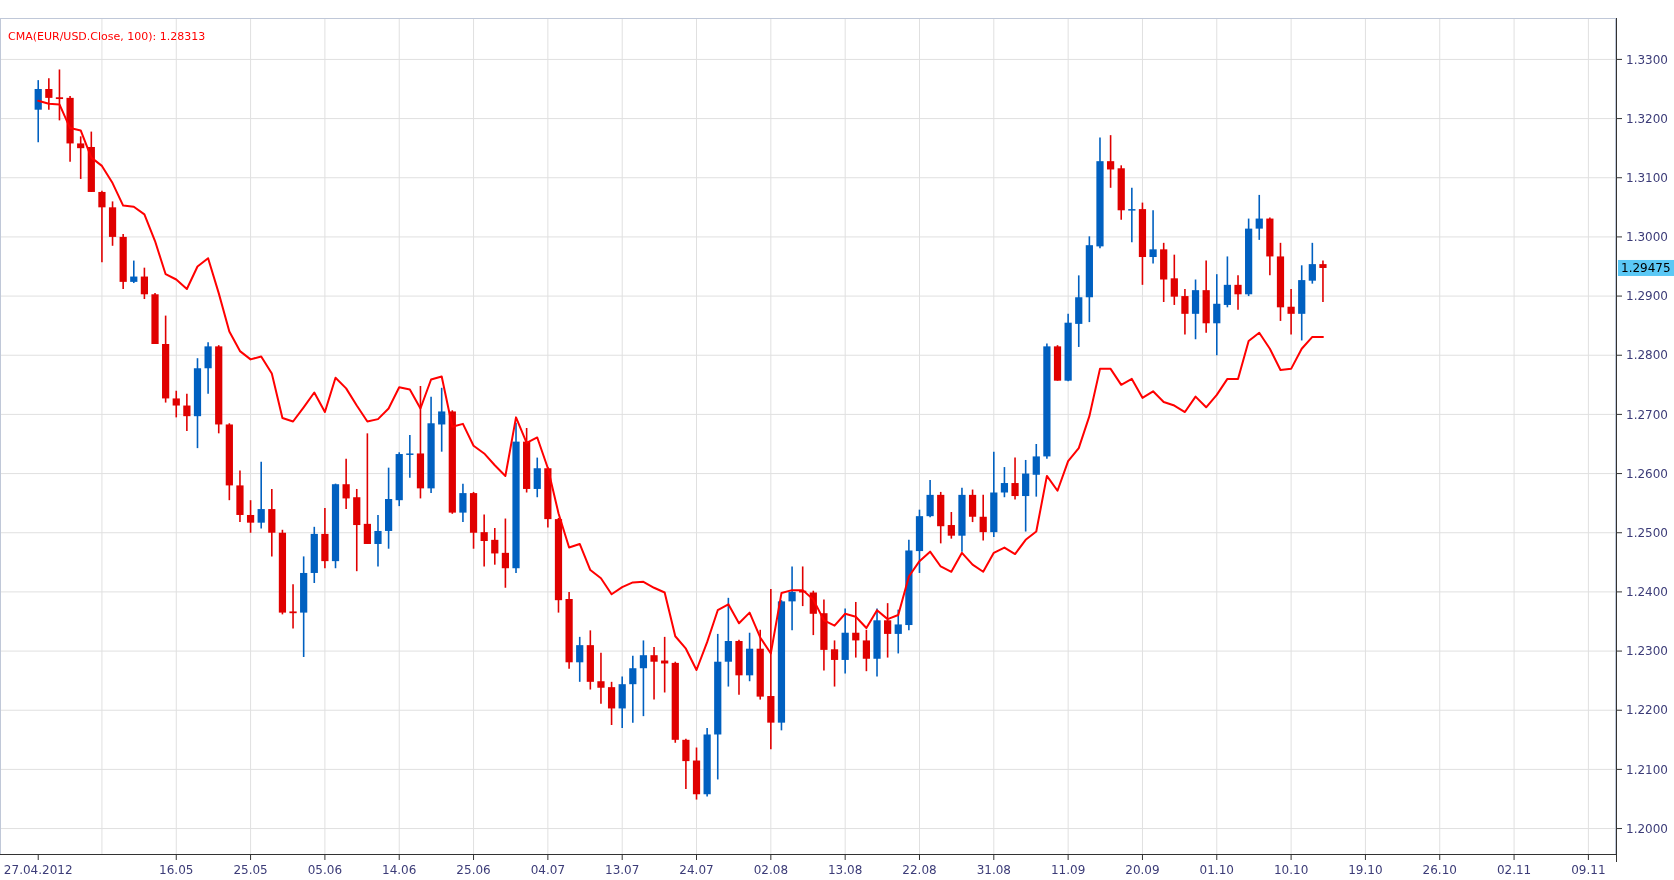  What do you see at coordinates (622, 870) in the screenshot?
I see `x-tick-label: 13.07` at bounding box center [622, 870].